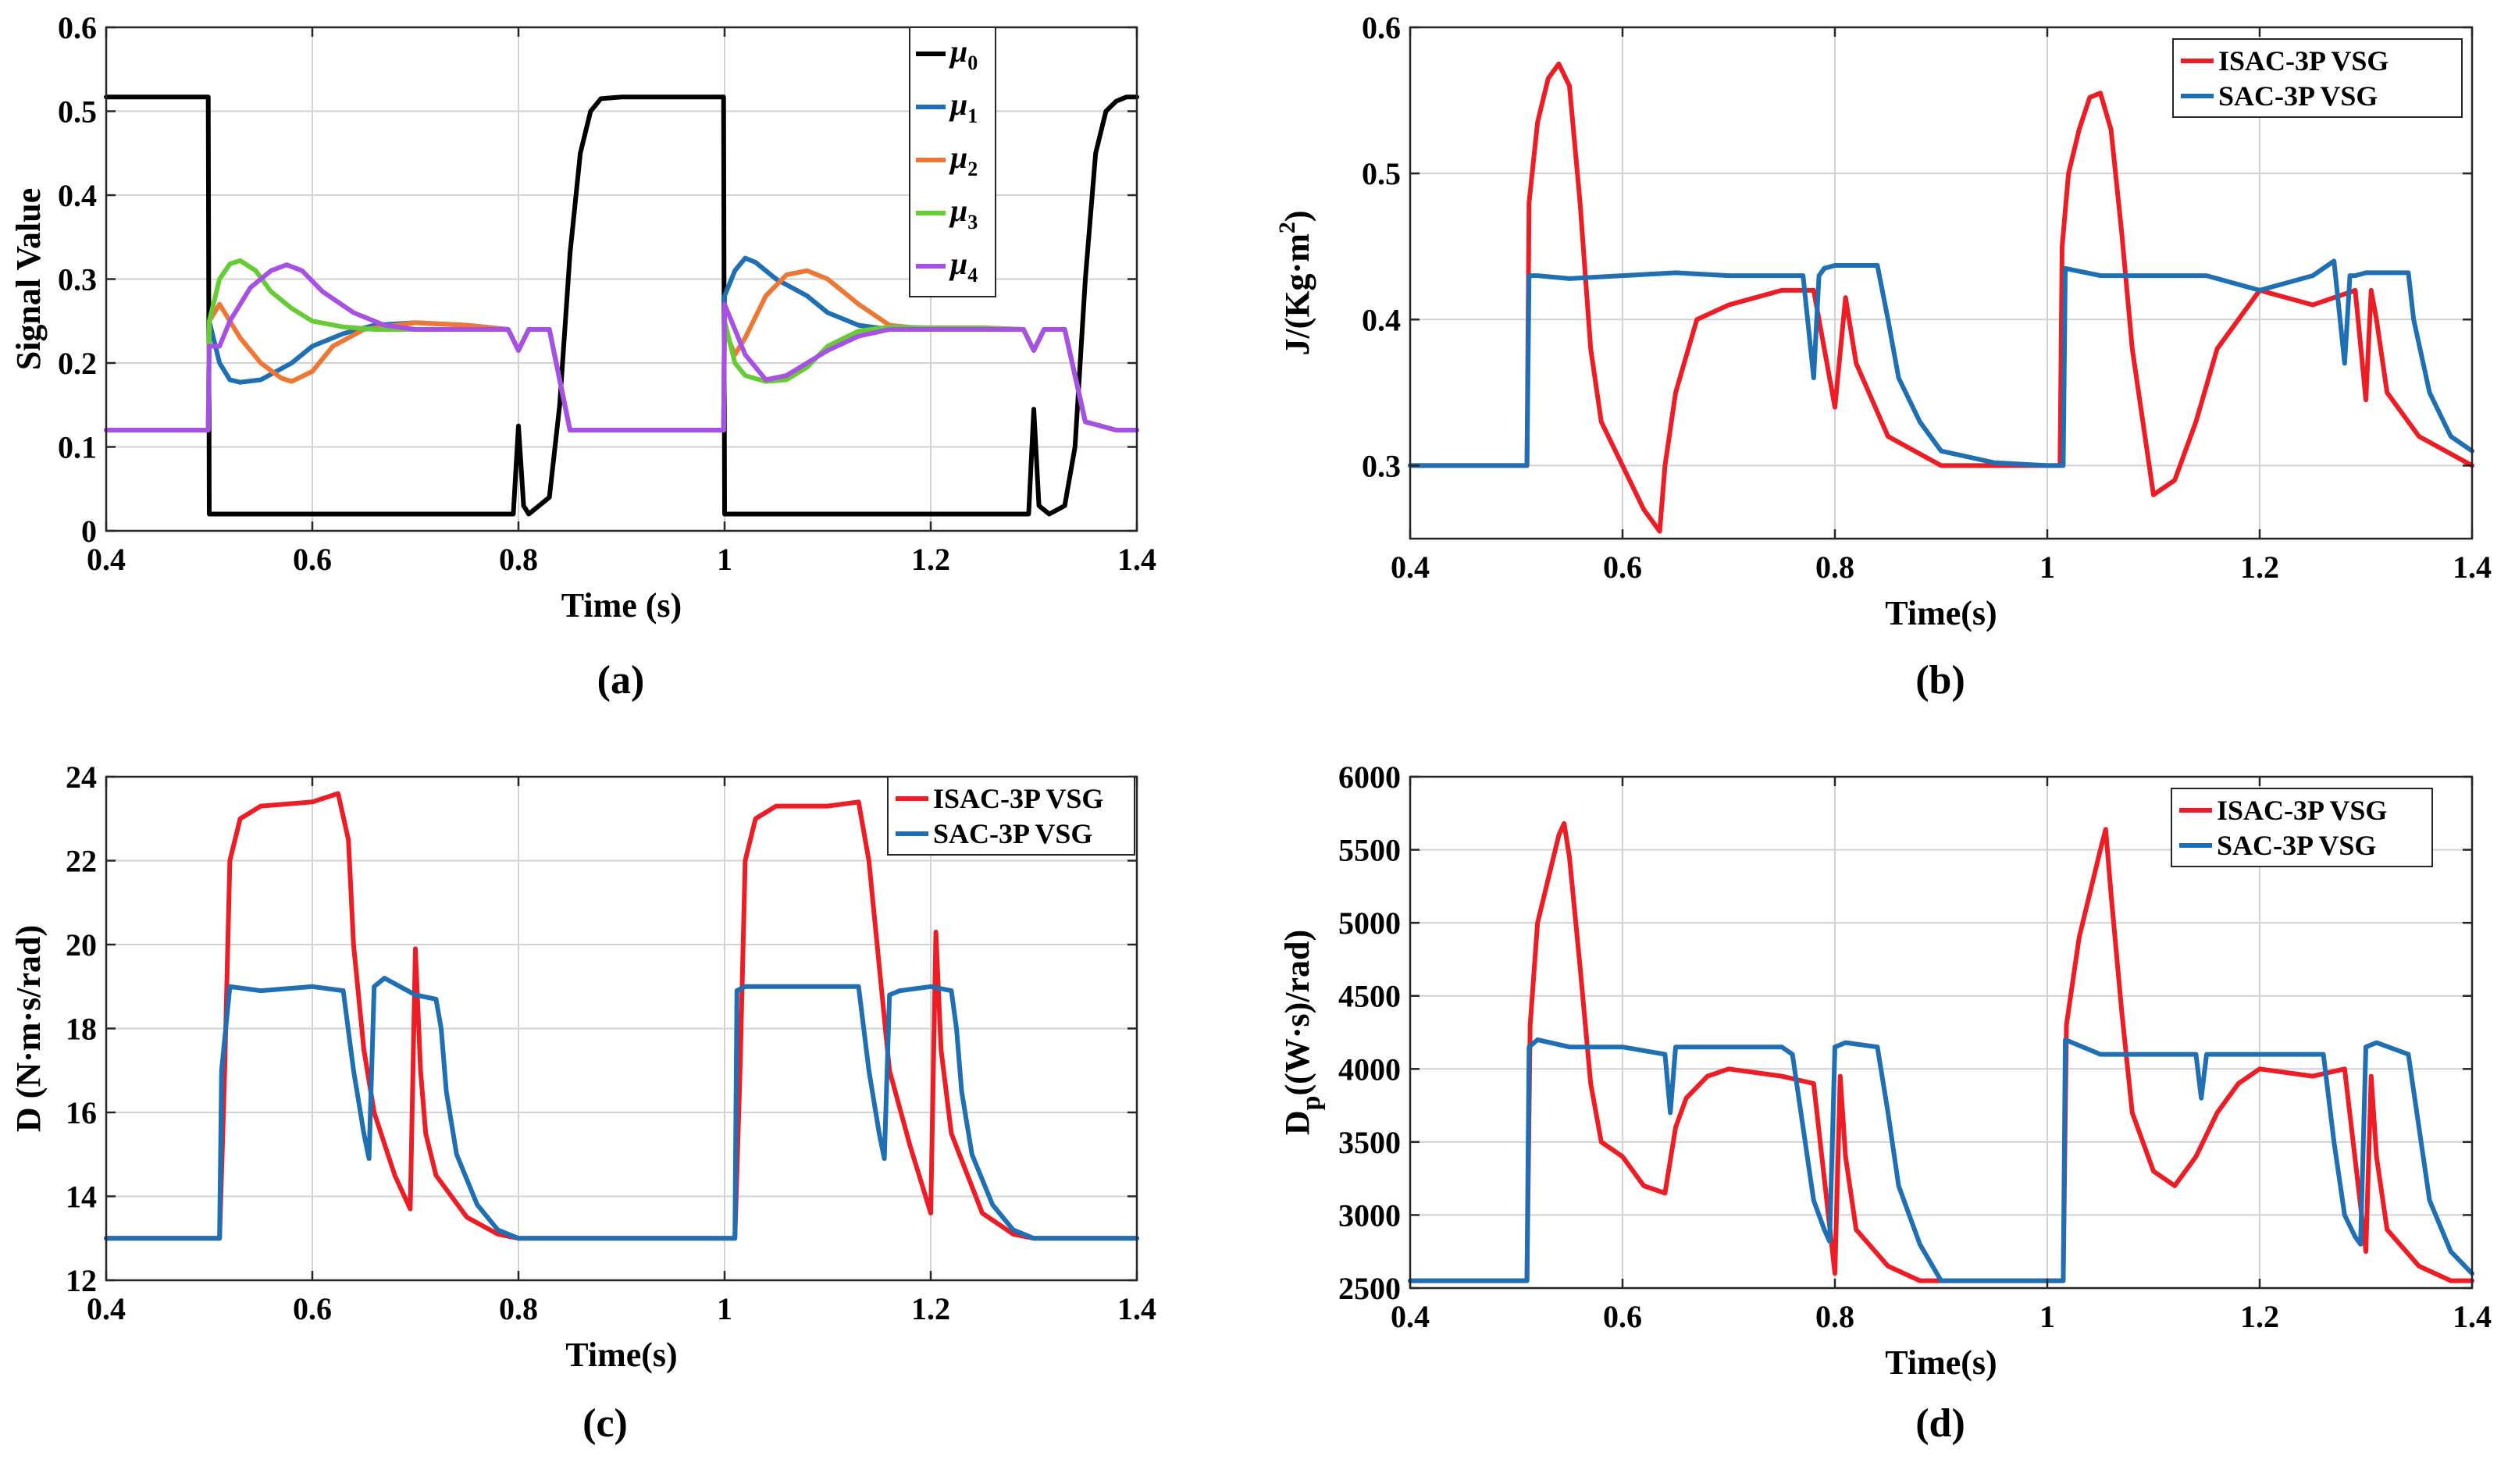  What do you see at coordinates (1369, 1142) in the screenshot?
I see `y-tick-label: 3500` at bounding box center [1369, 1142].